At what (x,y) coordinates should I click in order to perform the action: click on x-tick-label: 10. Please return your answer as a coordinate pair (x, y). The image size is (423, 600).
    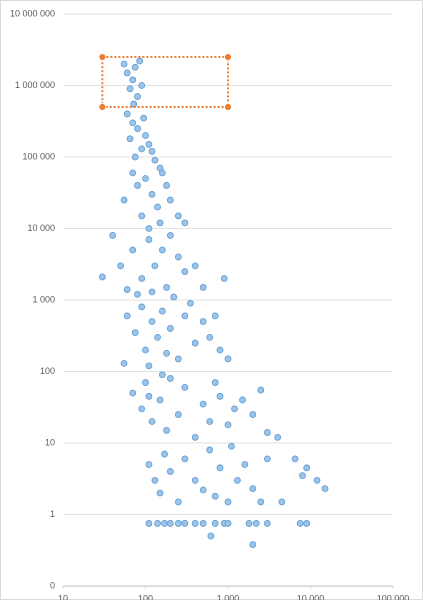
    Looking at the image, I should click on (63, 596).